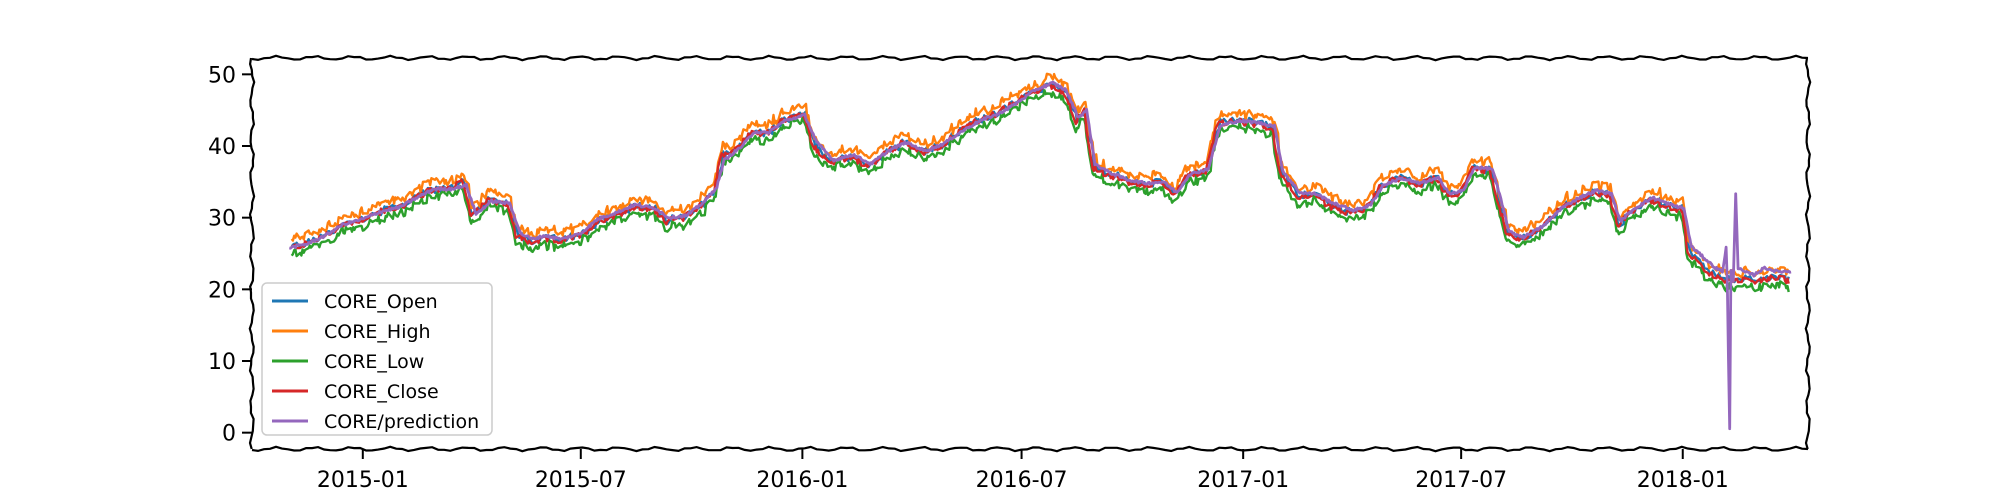  What do you see at coordinates (374, 362) in the screenshot?
I see `legend-label: CORE_Low` at bounding box center [374, 362].